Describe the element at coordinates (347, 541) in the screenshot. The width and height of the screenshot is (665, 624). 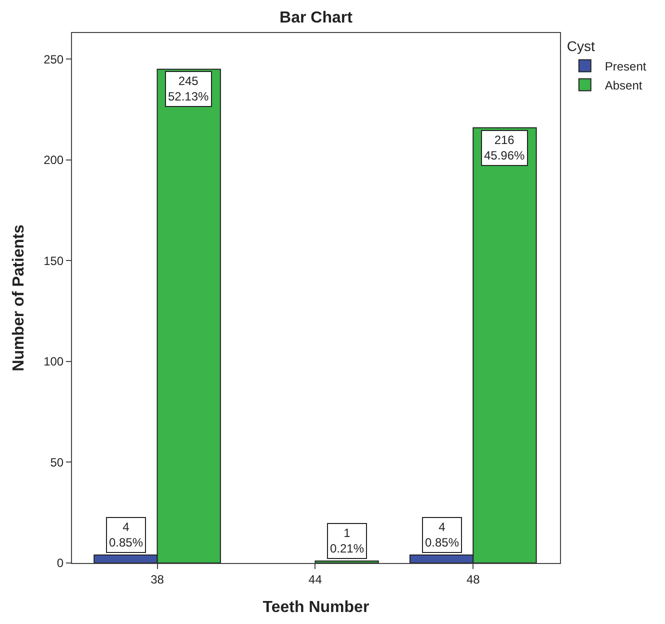
I see `data-label: 1 0.21%` at that location.